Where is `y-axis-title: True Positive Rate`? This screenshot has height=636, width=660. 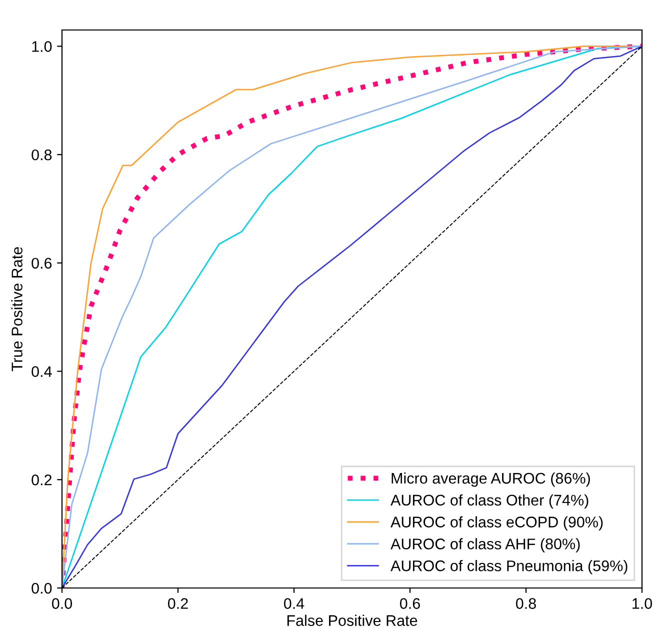
y-axis-title: True Positive Rate is located at coordinates (16, 309).